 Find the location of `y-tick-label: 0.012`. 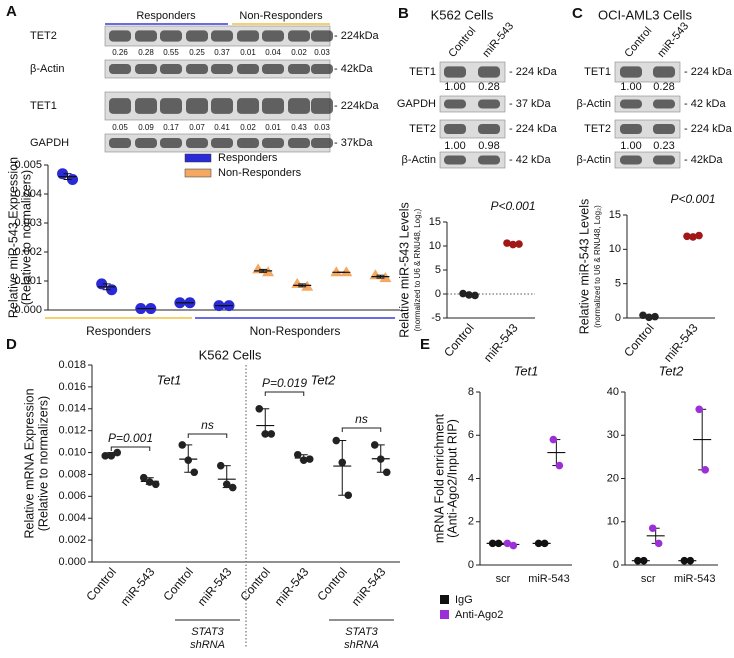

y-tick-label: 0.012 is located at coordinates (72, 431).